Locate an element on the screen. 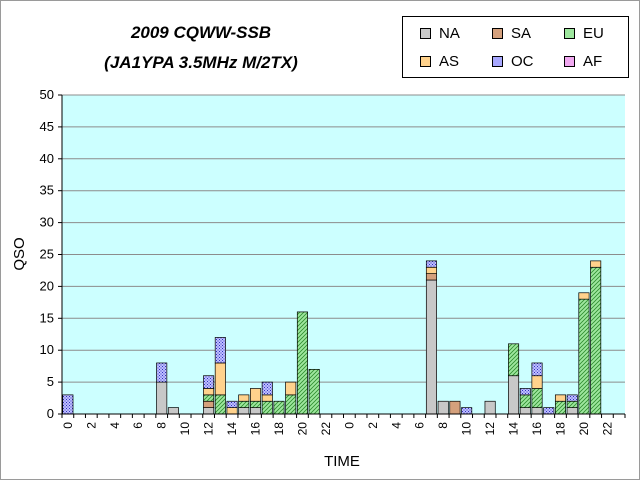  y-axis-label: QSO is located at coordinates (19, 253).